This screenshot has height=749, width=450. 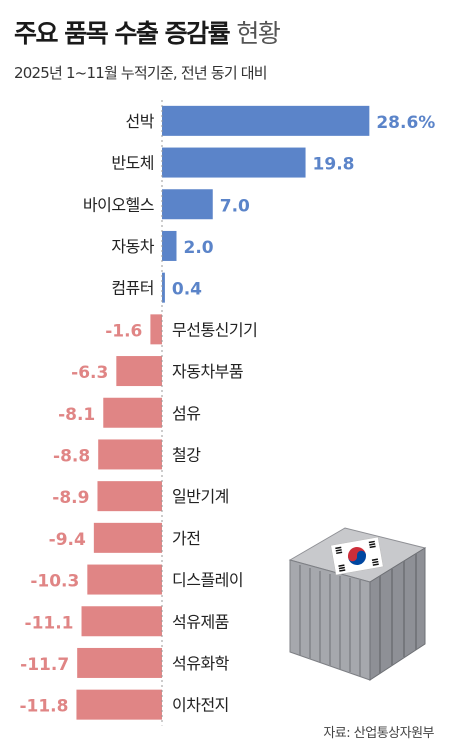 I want to click on chart-title-light: 현황, so click(x=258, y=33).